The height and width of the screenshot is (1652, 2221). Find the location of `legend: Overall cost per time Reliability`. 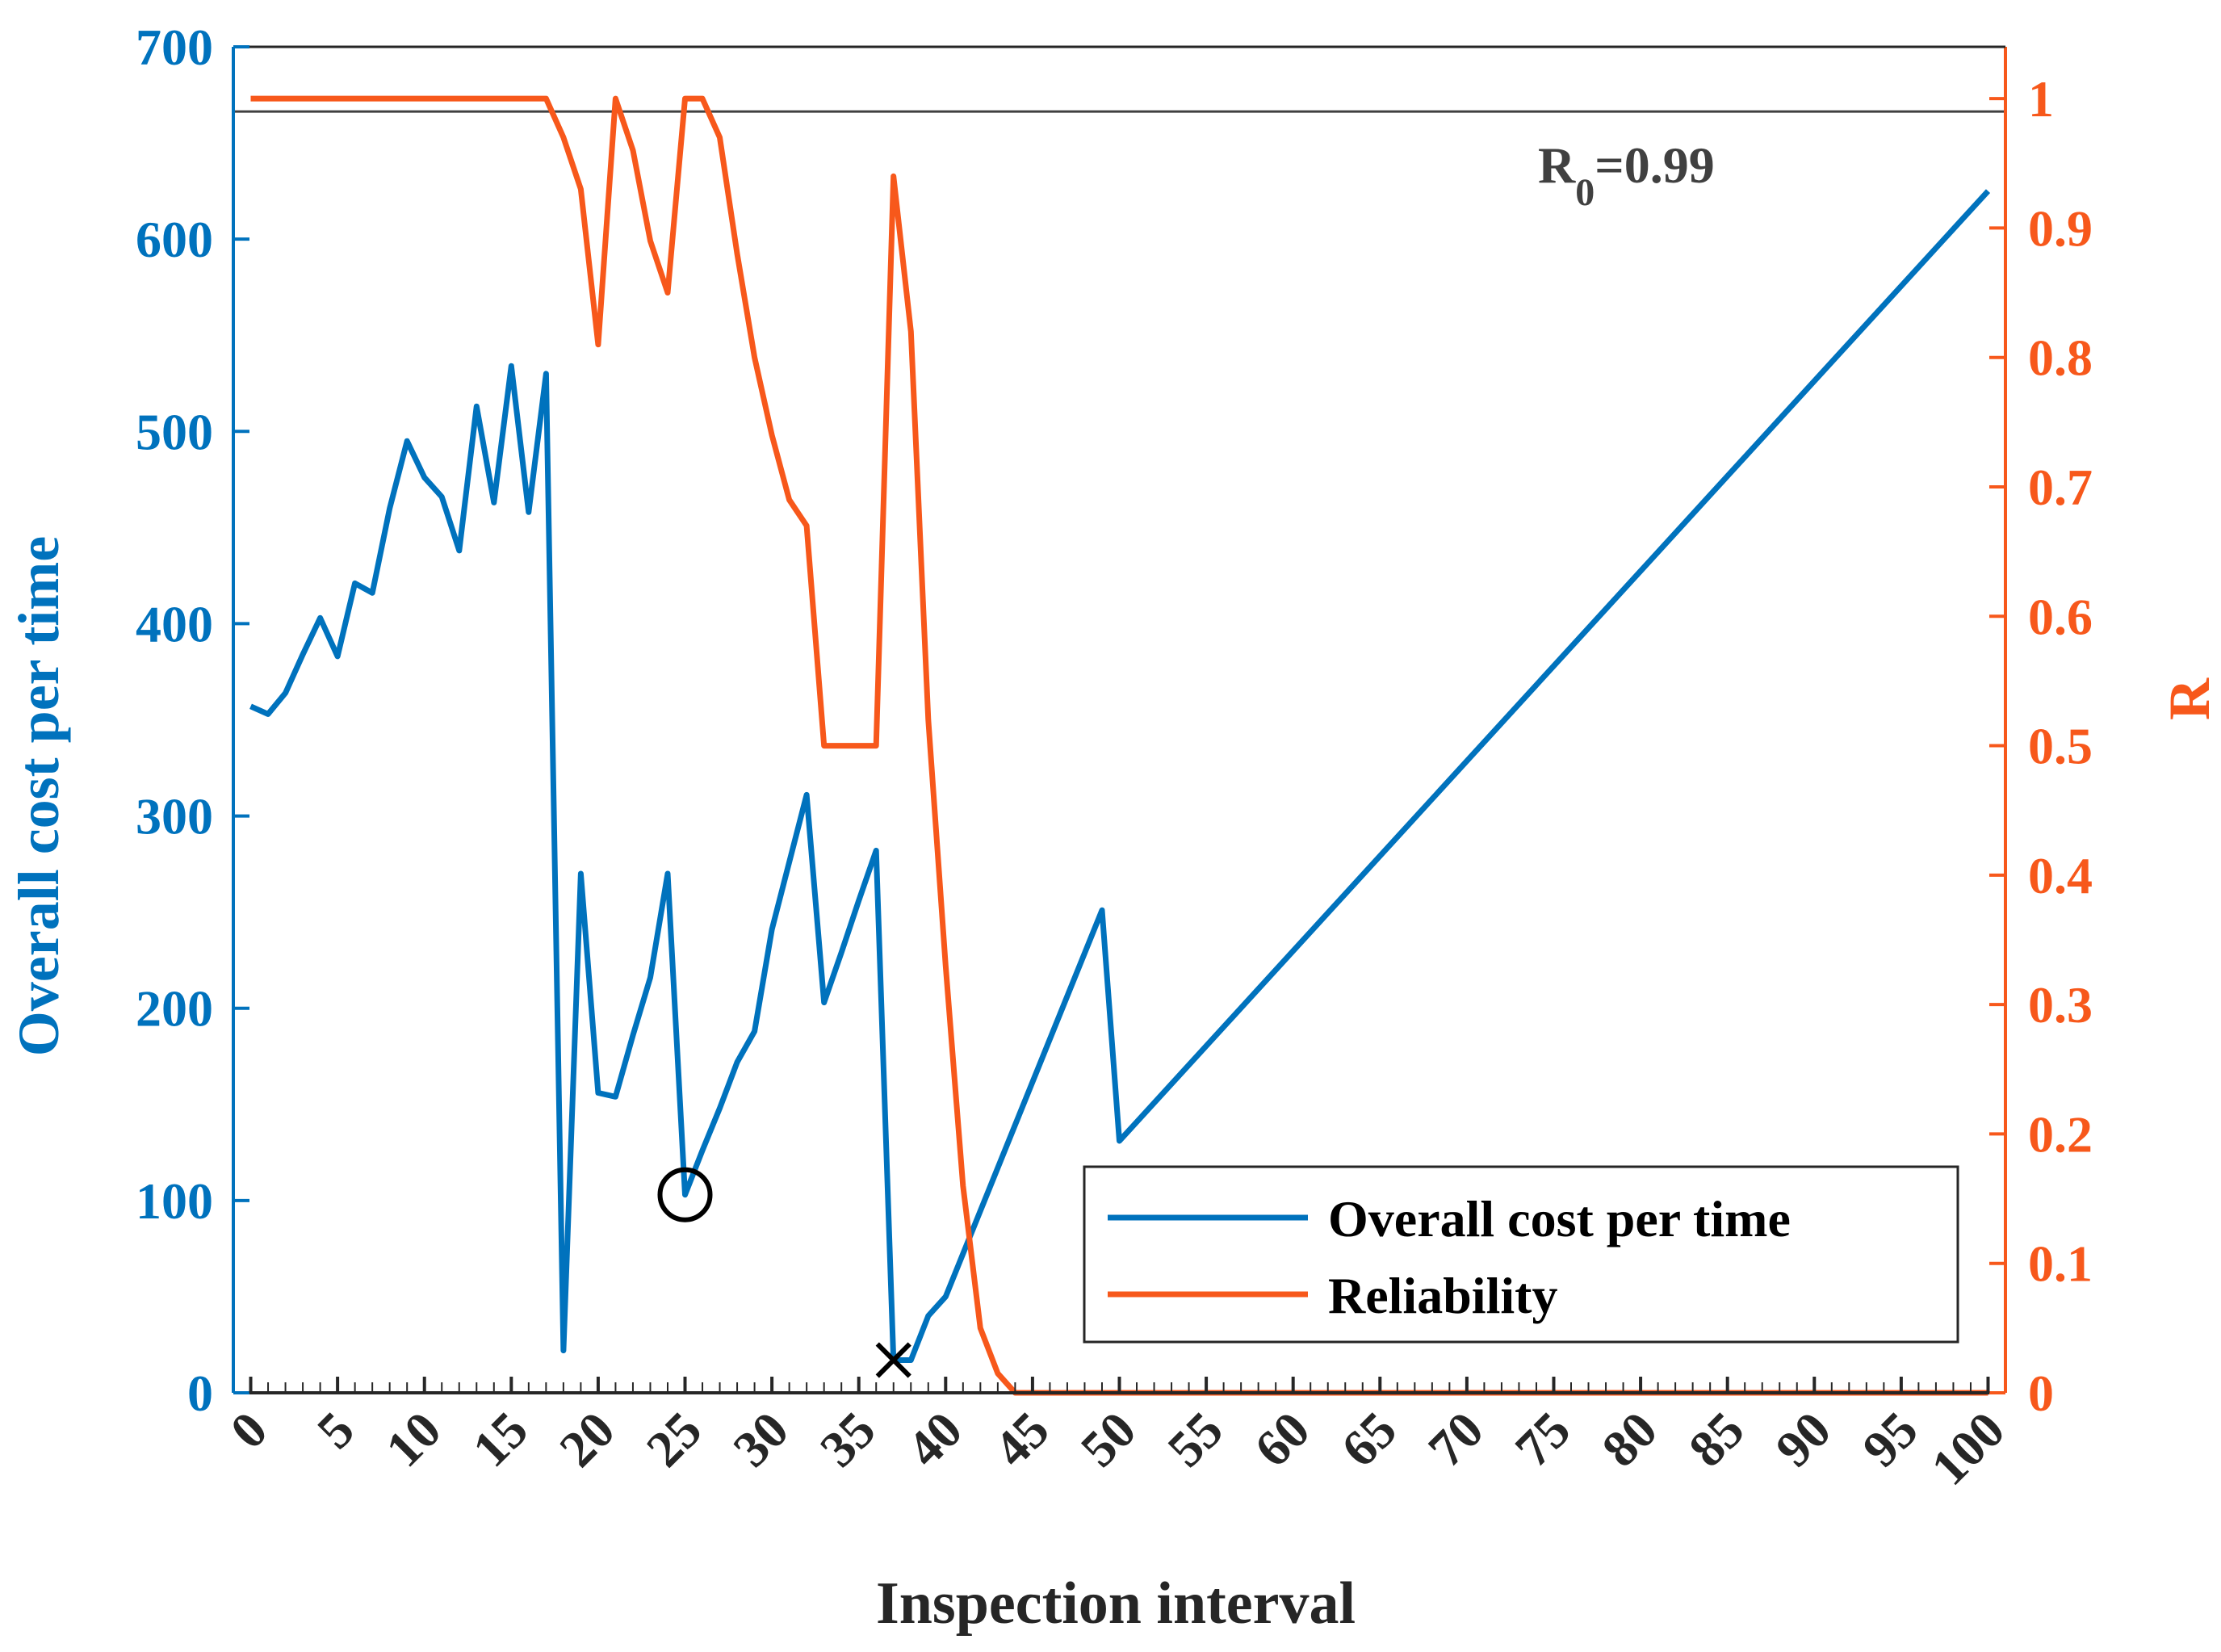

legend: Overall cost per time Reliability is located at coordinates (1521, 1254).